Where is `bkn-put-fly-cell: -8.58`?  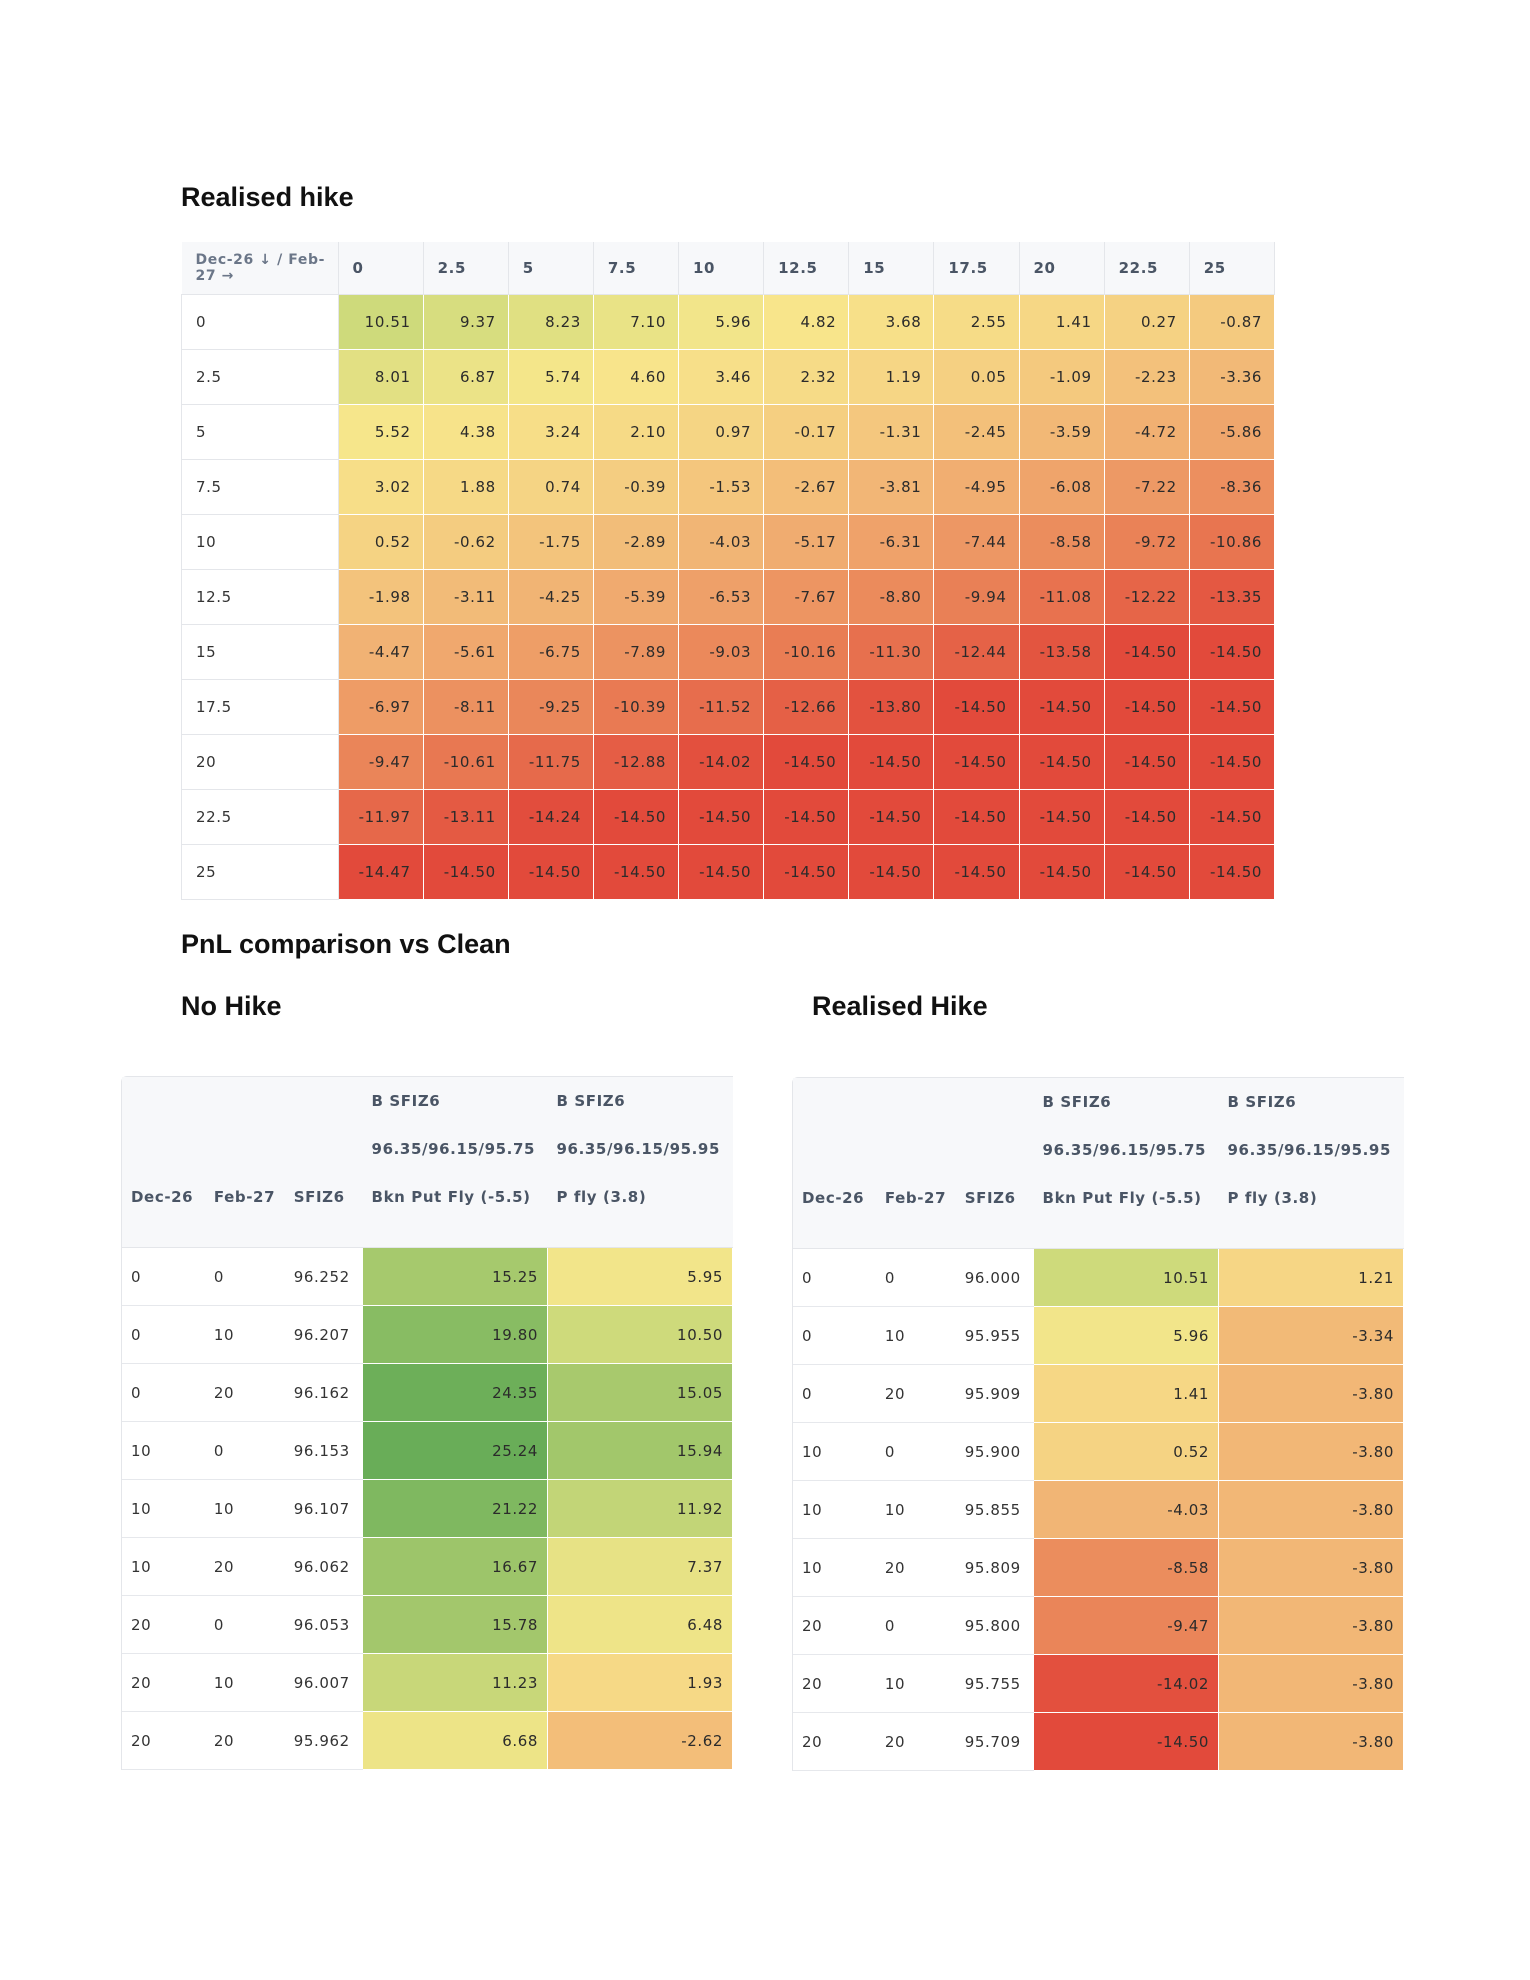
bkn-put-fly-cell: -8.58 is located at coordinates (1126, 1567).